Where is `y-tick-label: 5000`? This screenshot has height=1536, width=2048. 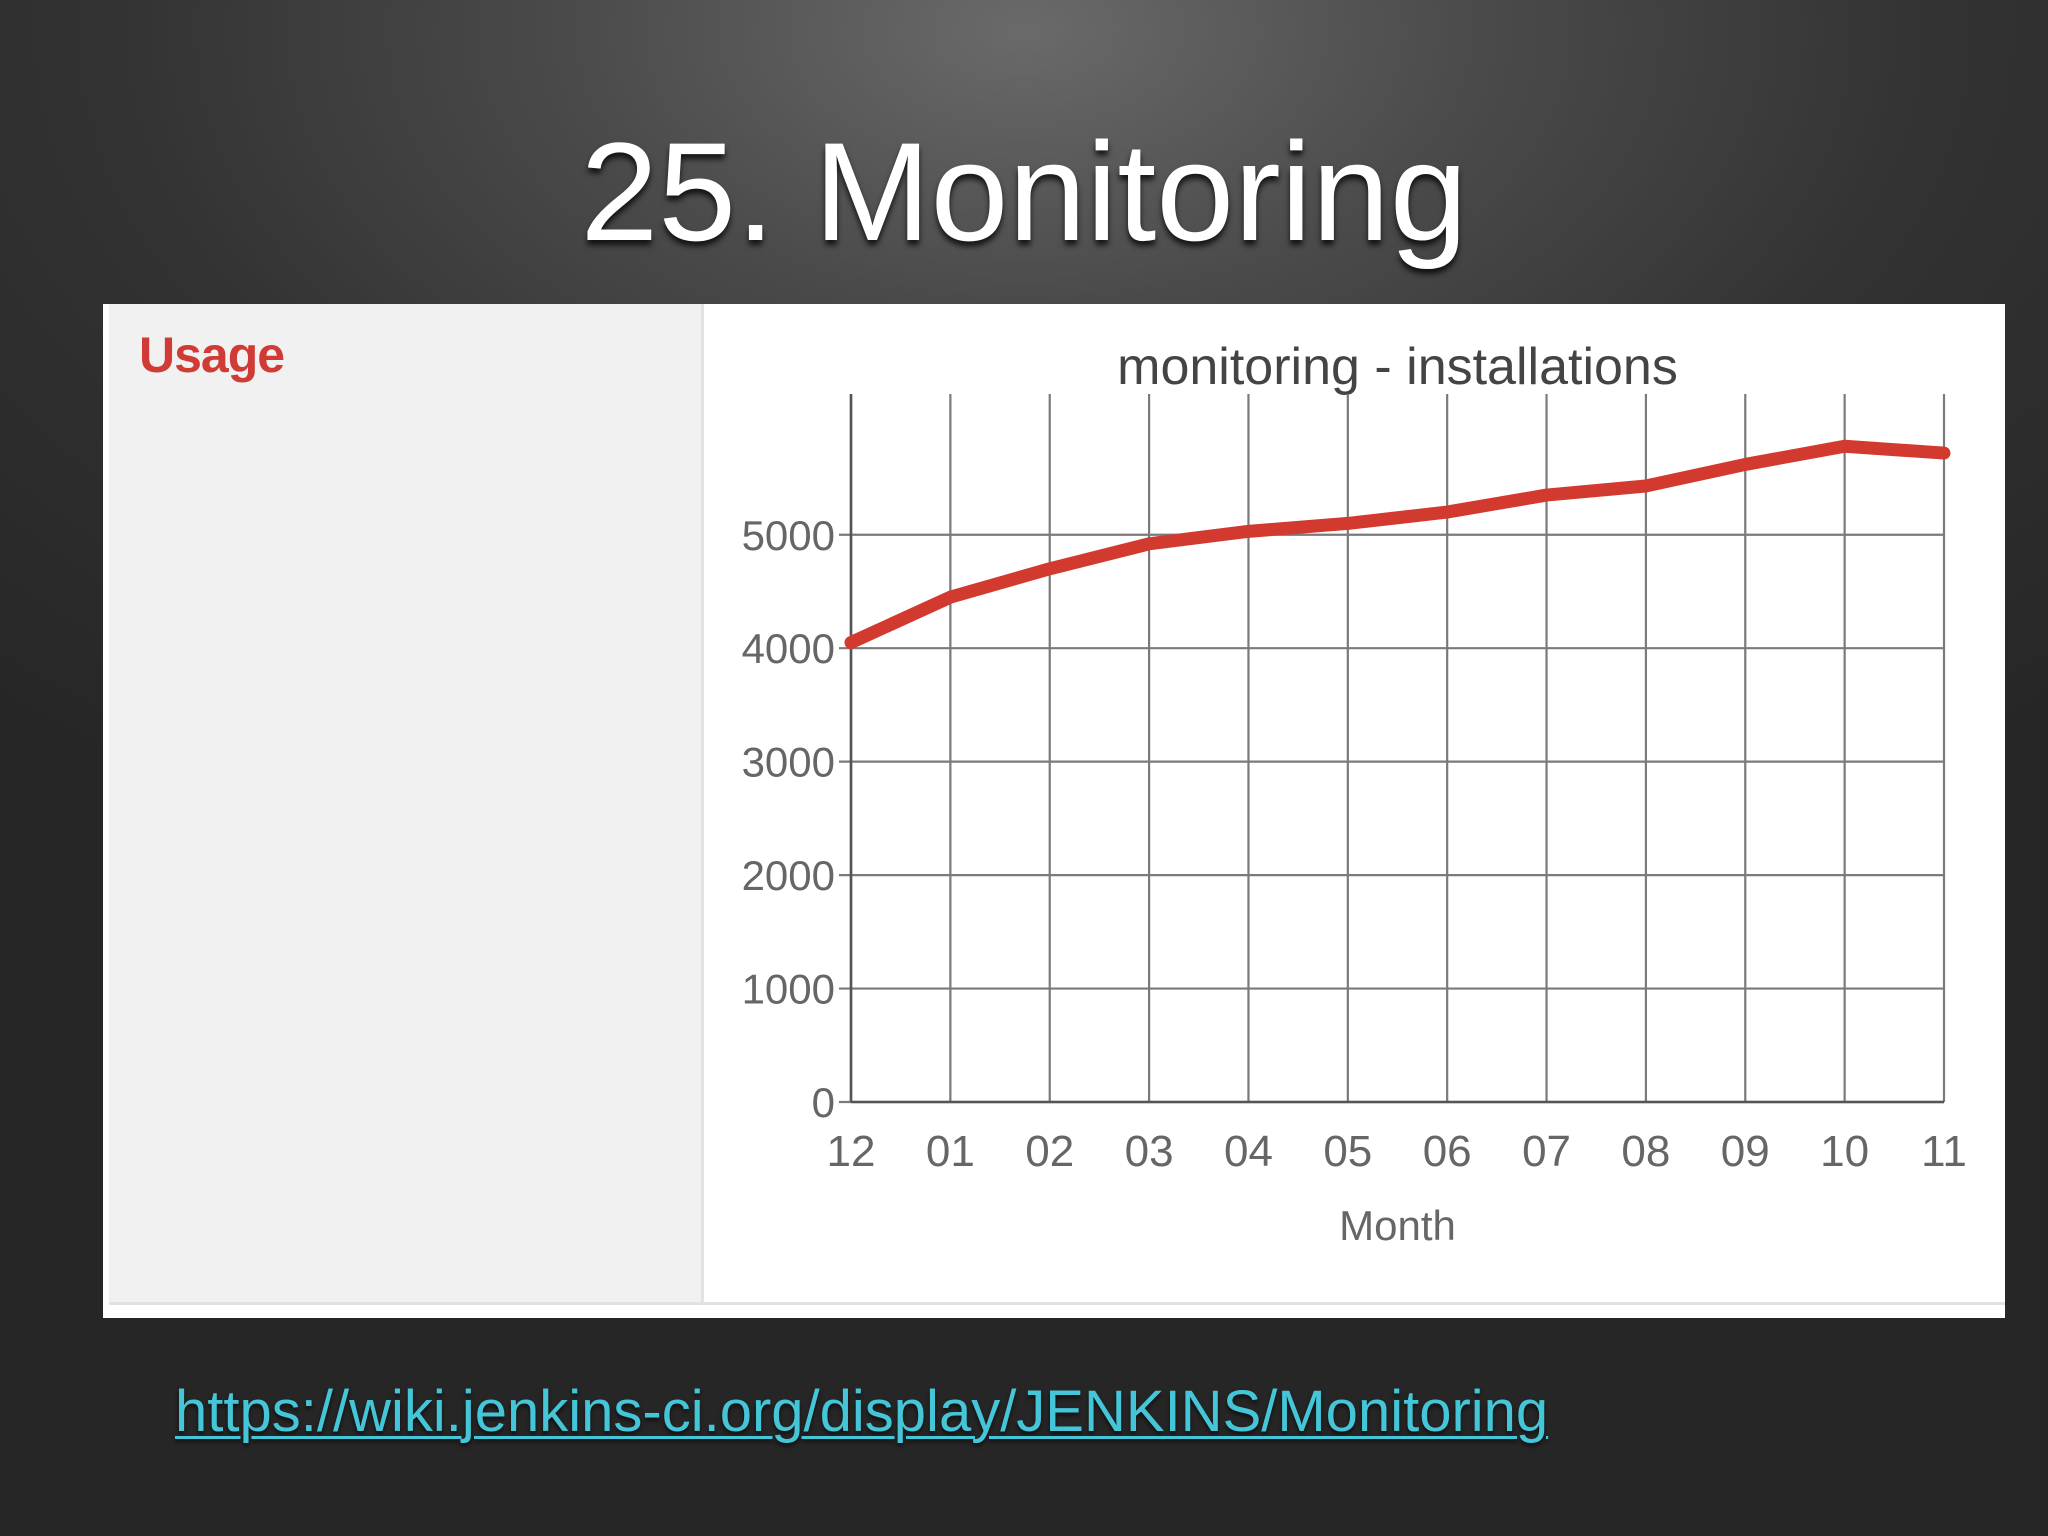
y-tick-label: 5000 is located at coordinates (788, 535).